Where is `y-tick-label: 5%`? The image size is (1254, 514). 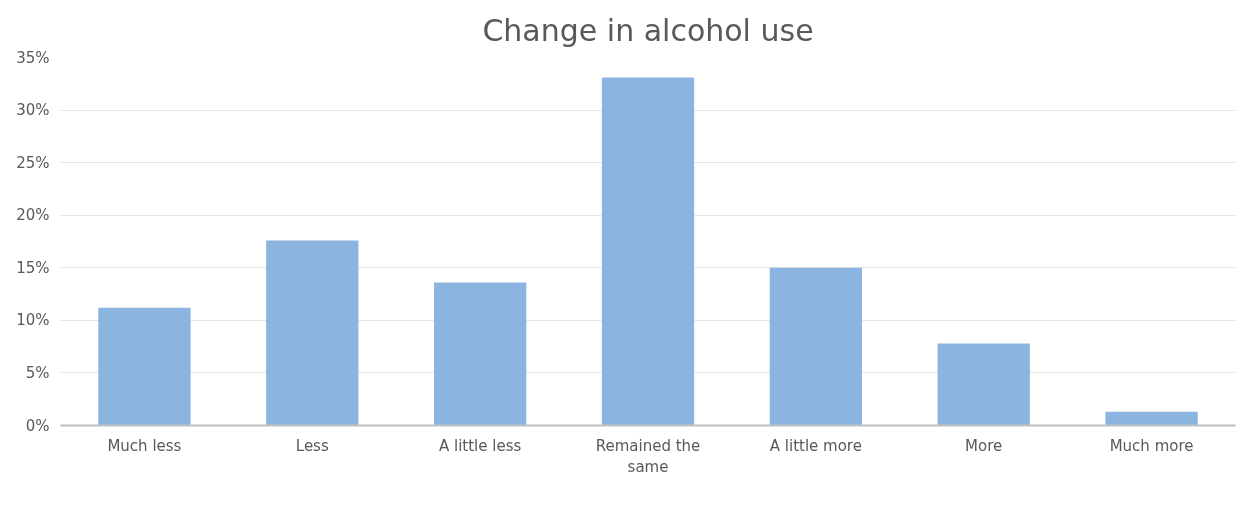 y-tick-label: 5% is located at coordinates (37, 372).